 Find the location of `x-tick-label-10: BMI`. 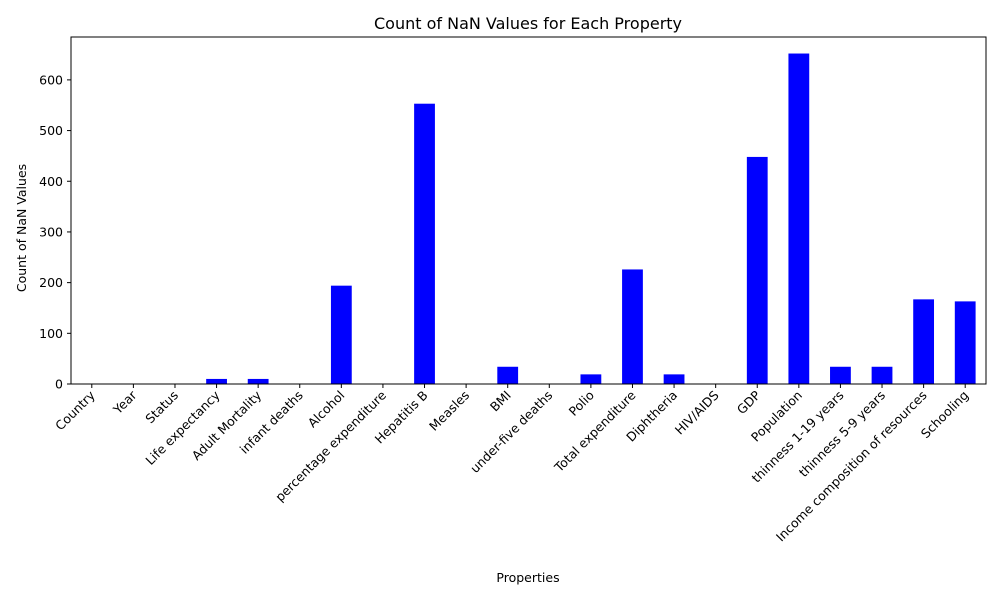

x-tick-label-10: BMI is located at coordinates (500, 401).